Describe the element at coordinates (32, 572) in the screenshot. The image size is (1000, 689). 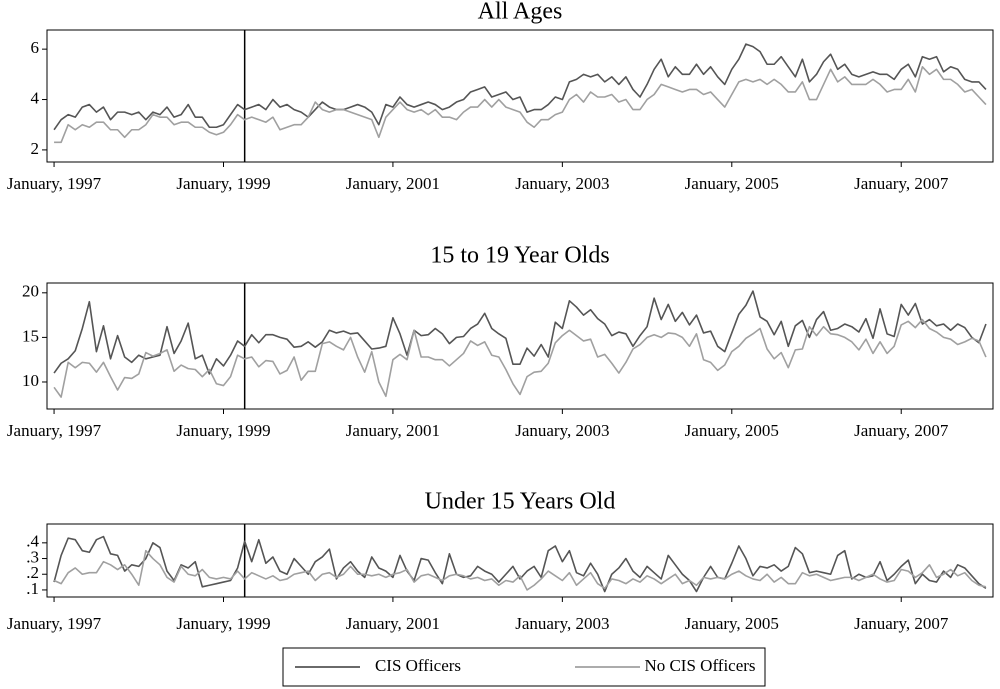
I see `y-tick-label: .2` at that location.